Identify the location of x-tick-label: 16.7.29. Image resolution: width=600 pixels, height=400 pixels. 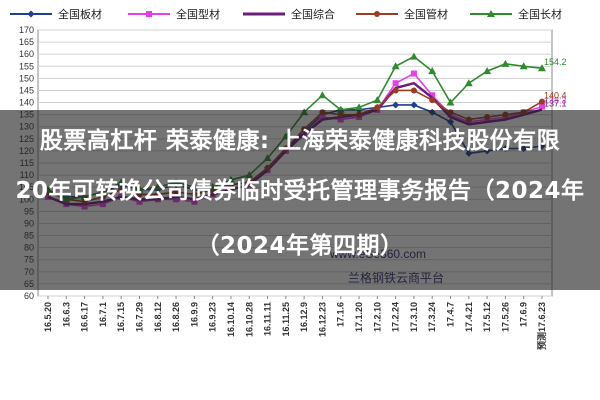
(139, 317).